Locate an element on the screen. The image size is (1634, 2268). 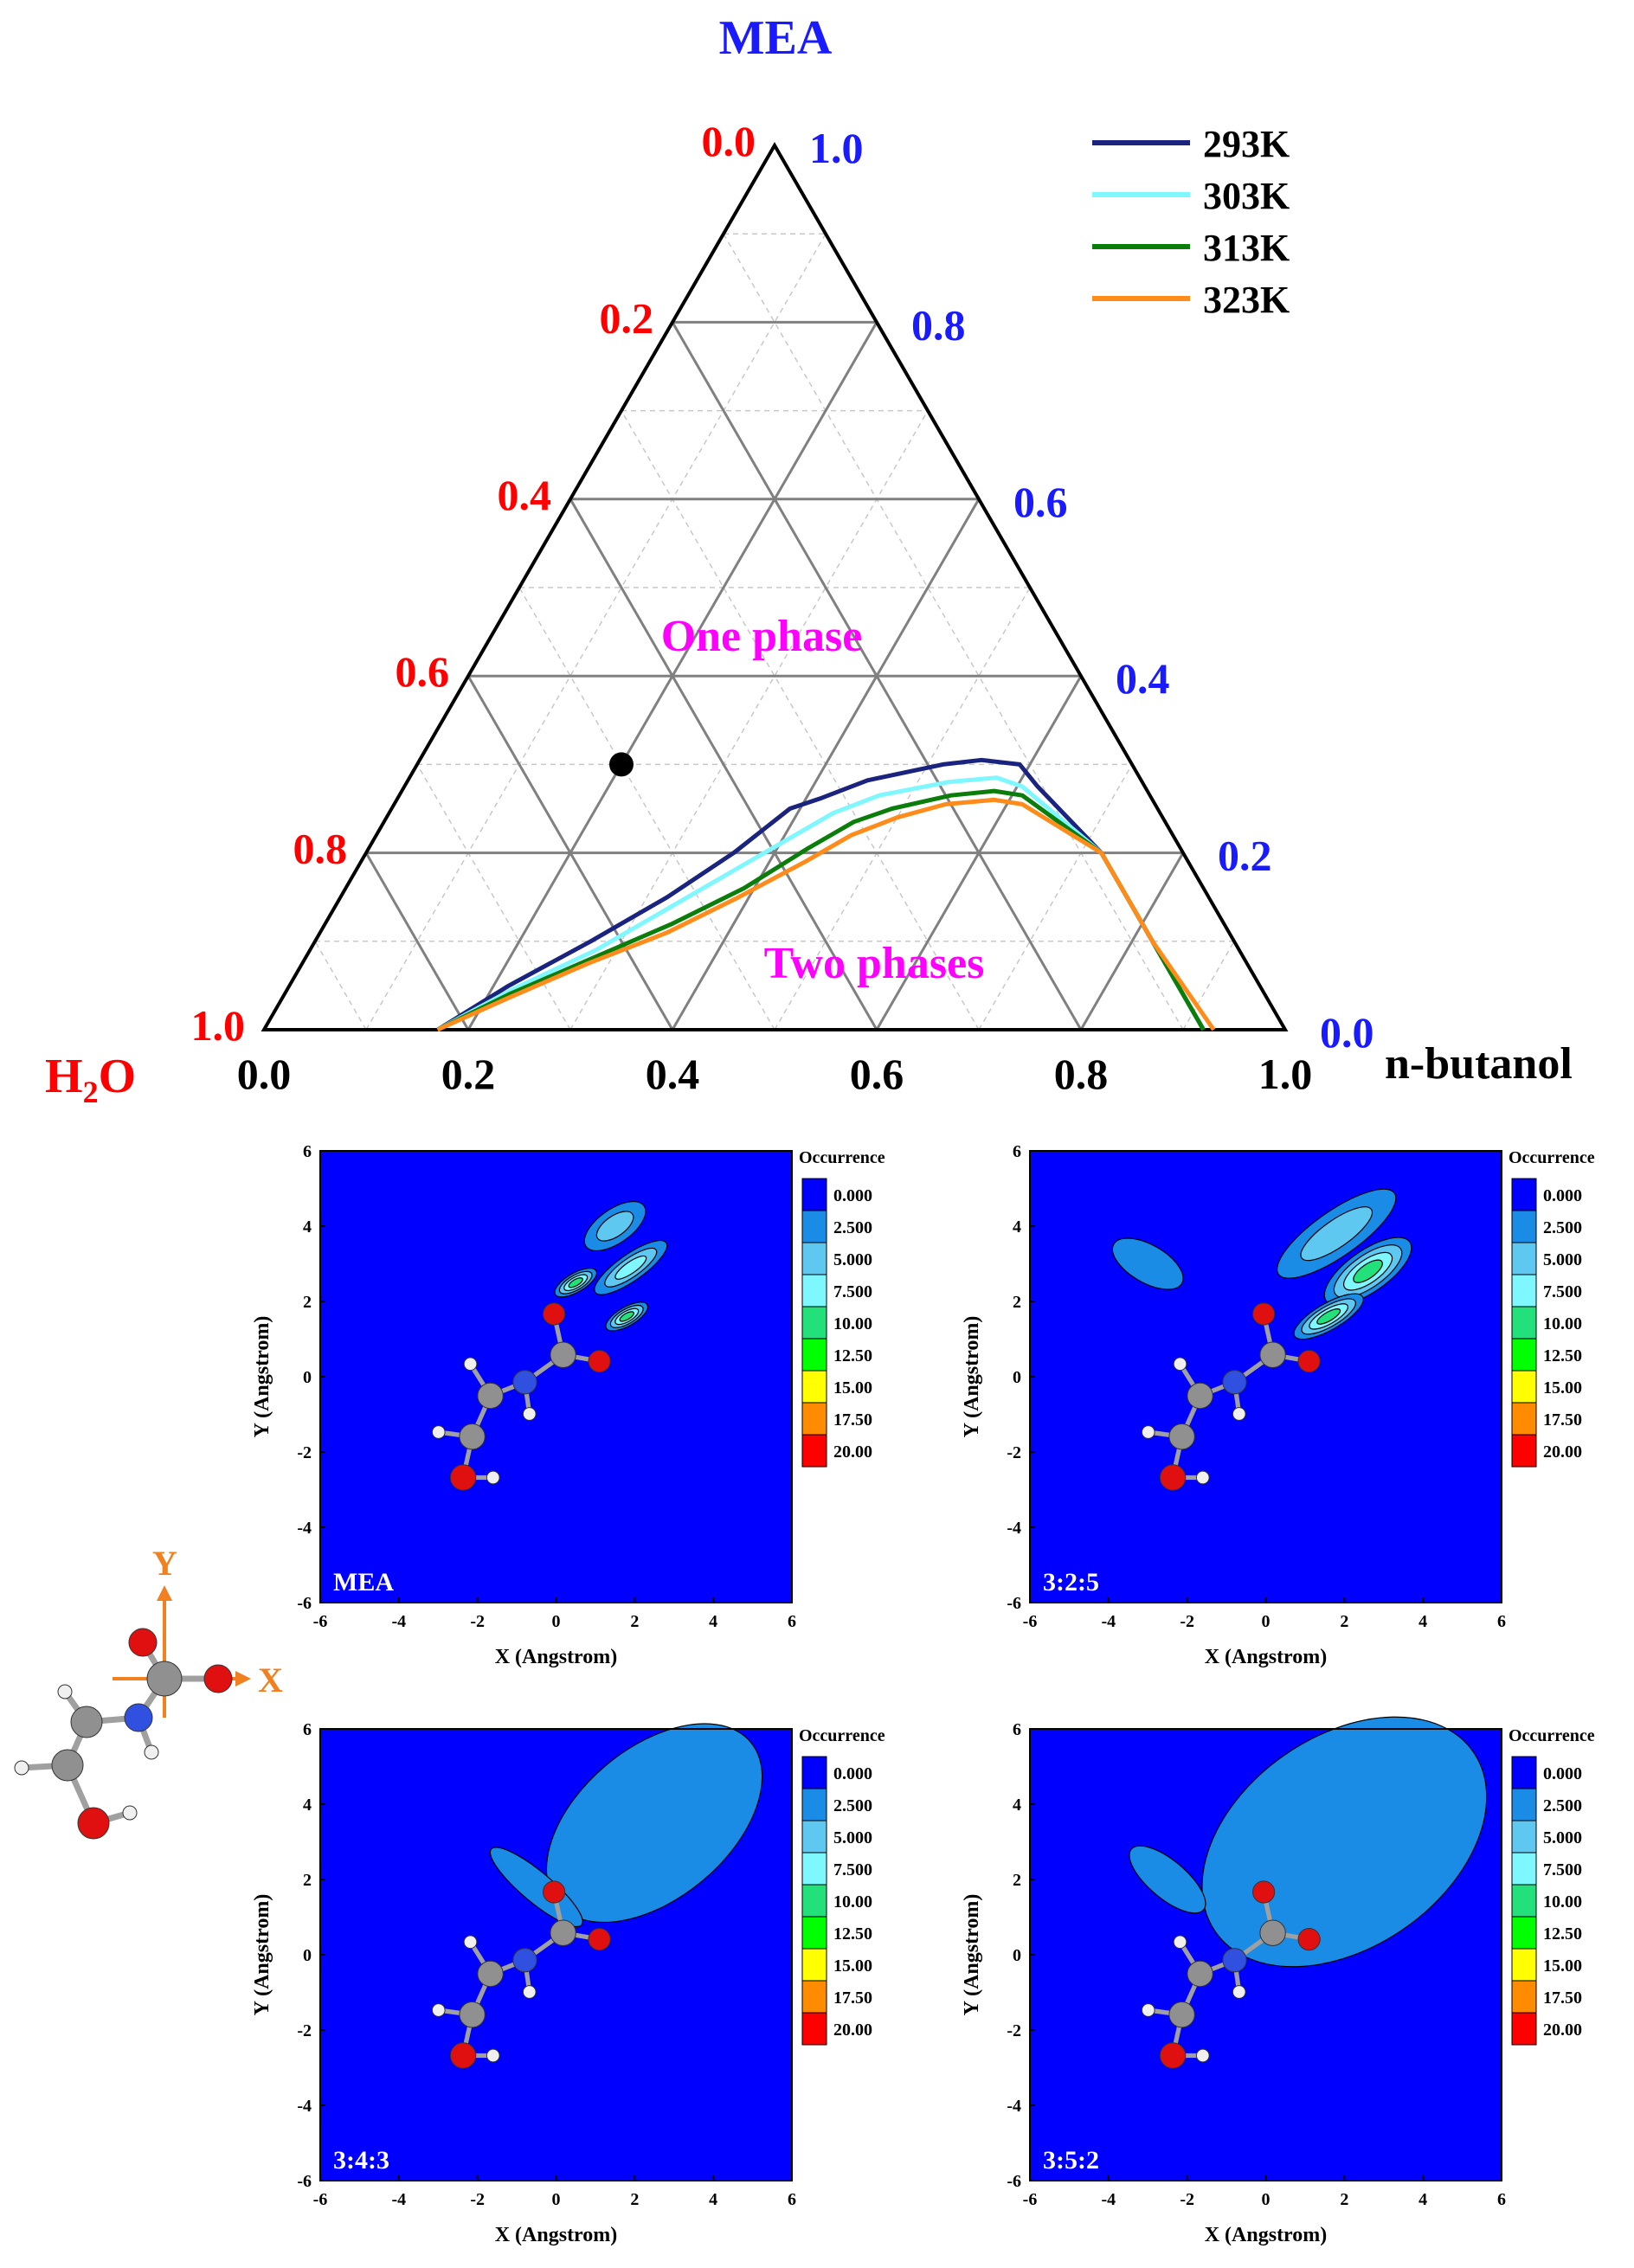
panel-label: 3:5:2 is located at coordinates (1071, 2160).